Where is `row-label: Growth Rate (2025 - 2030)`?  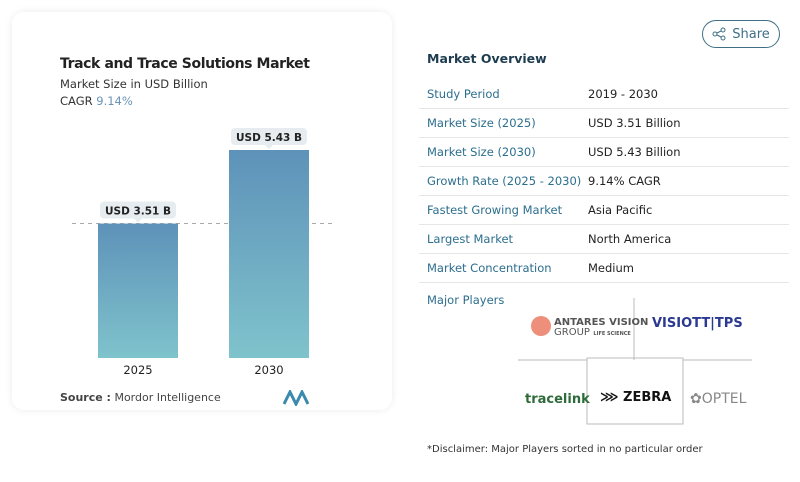
row-label: Growth Rate (2025 - 2030) is located at coordinates (504, 181).